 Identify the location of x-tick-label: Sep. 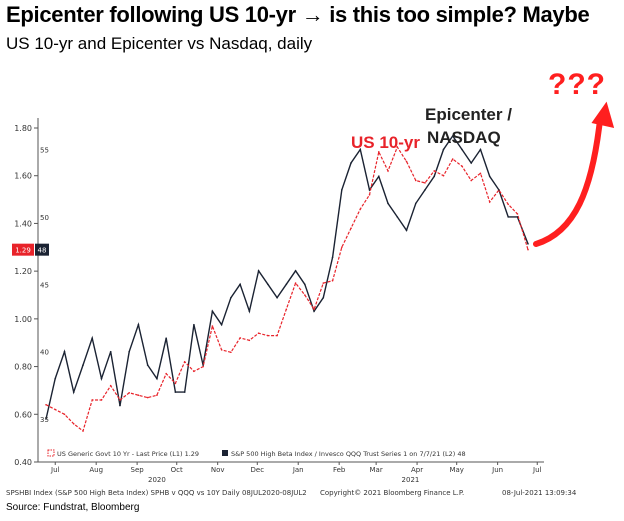
(138, 470).